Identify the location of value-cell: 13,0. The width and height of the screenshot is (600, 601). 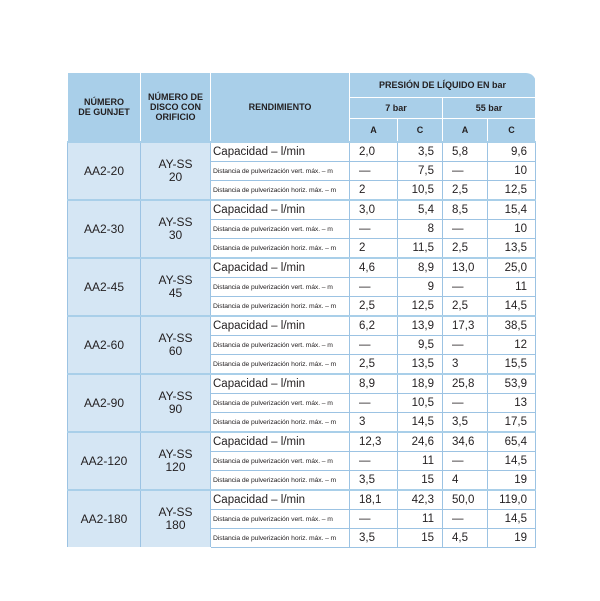
(465, 267).